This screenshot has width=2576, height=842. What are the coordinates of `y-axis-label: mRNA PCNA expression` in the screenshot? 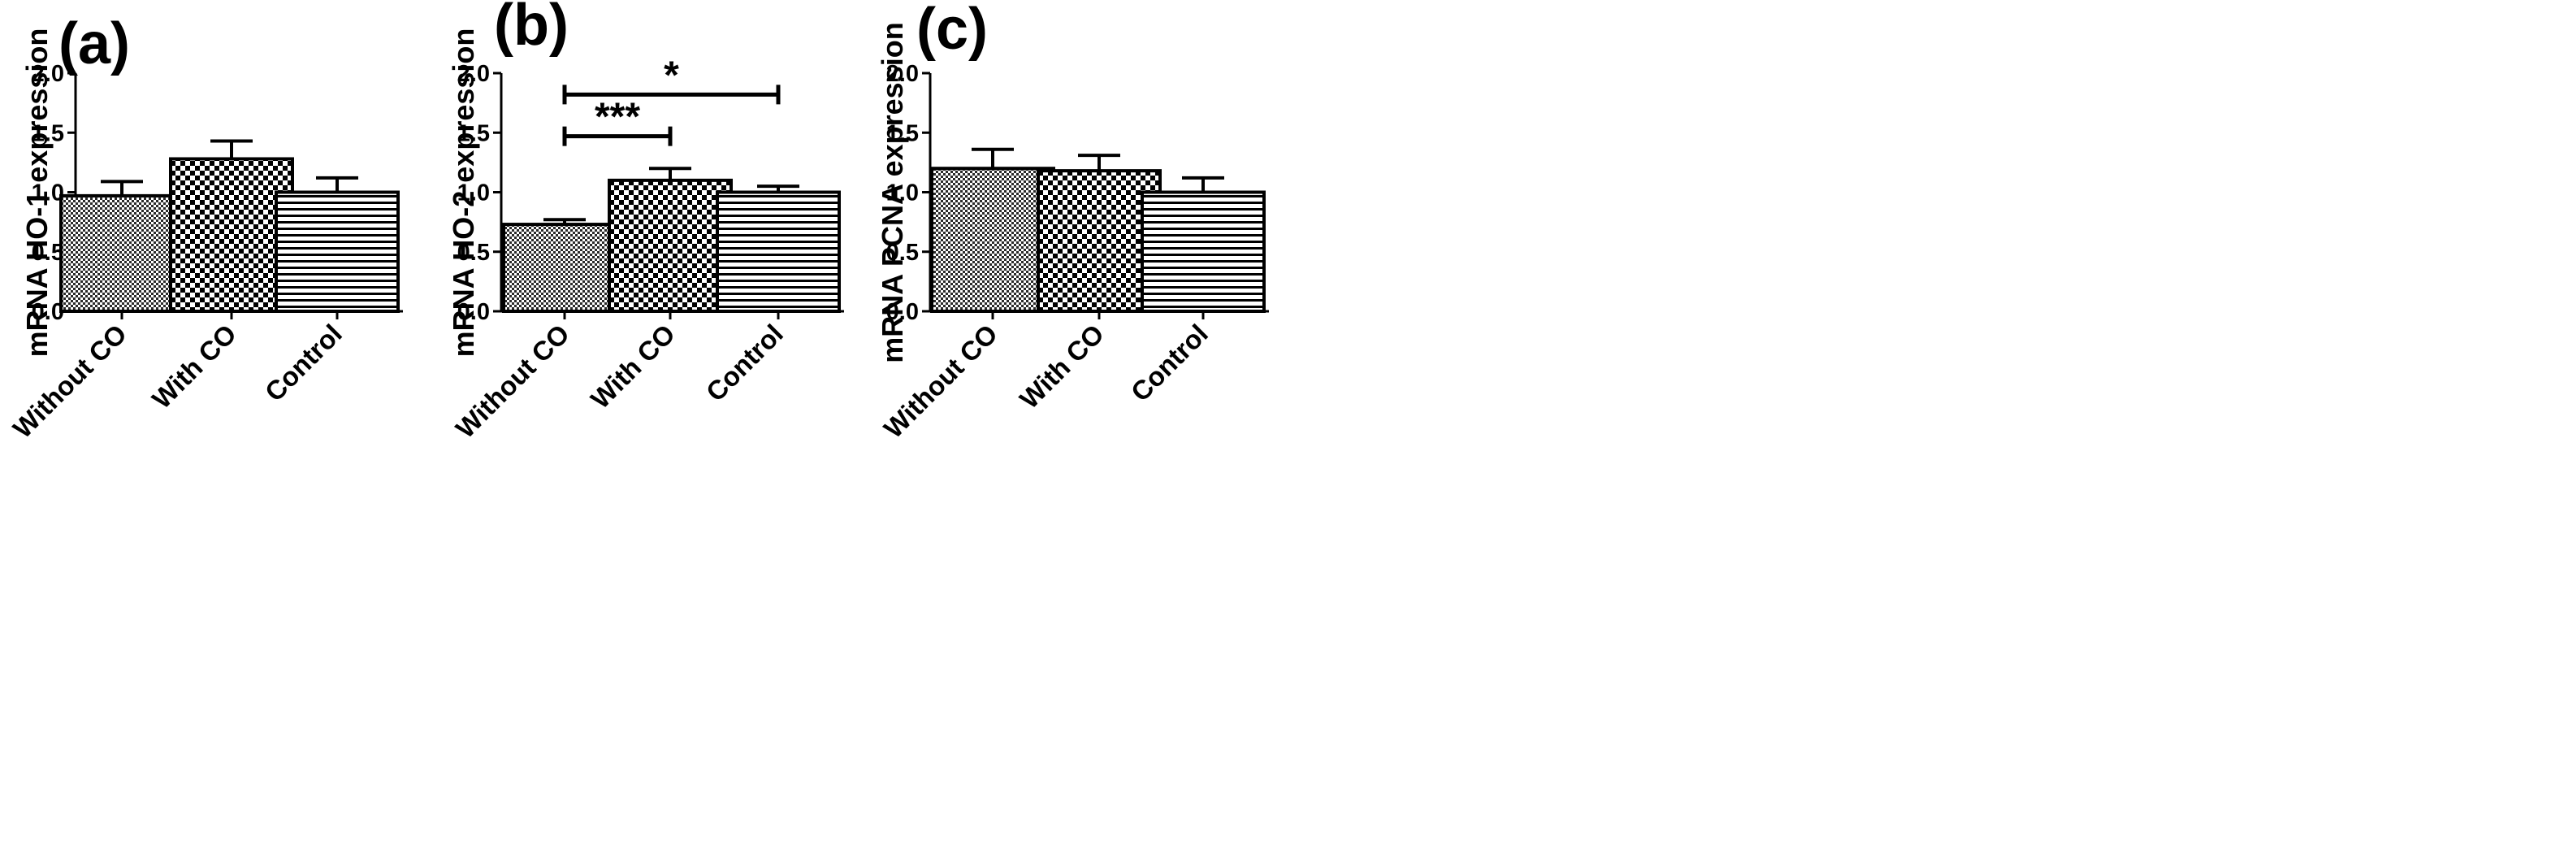 It's located at (893, 192).